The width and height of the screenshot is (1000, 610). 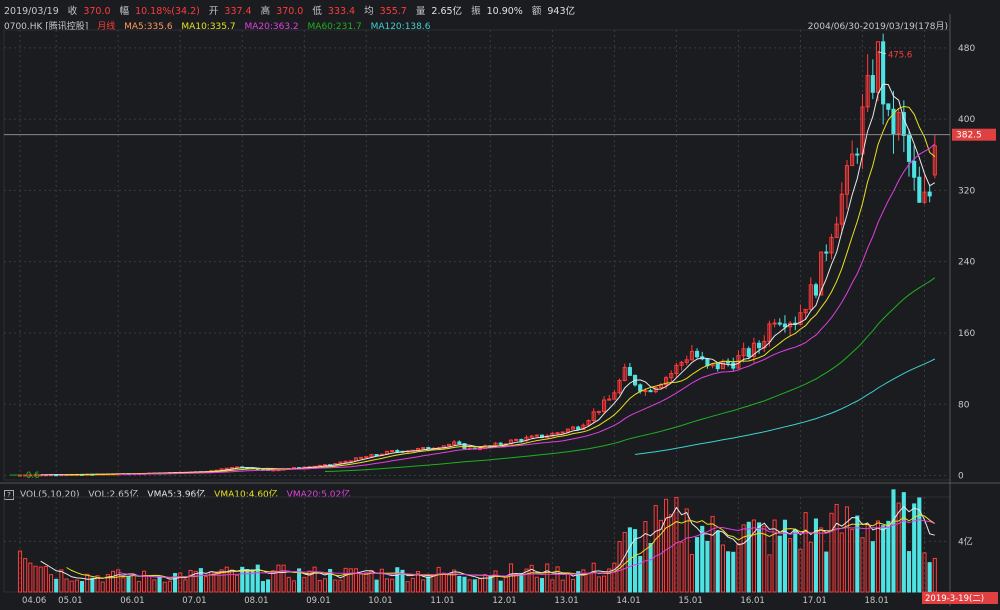 I want to click on high-annotation-pointer, so click(x=882, y=53).